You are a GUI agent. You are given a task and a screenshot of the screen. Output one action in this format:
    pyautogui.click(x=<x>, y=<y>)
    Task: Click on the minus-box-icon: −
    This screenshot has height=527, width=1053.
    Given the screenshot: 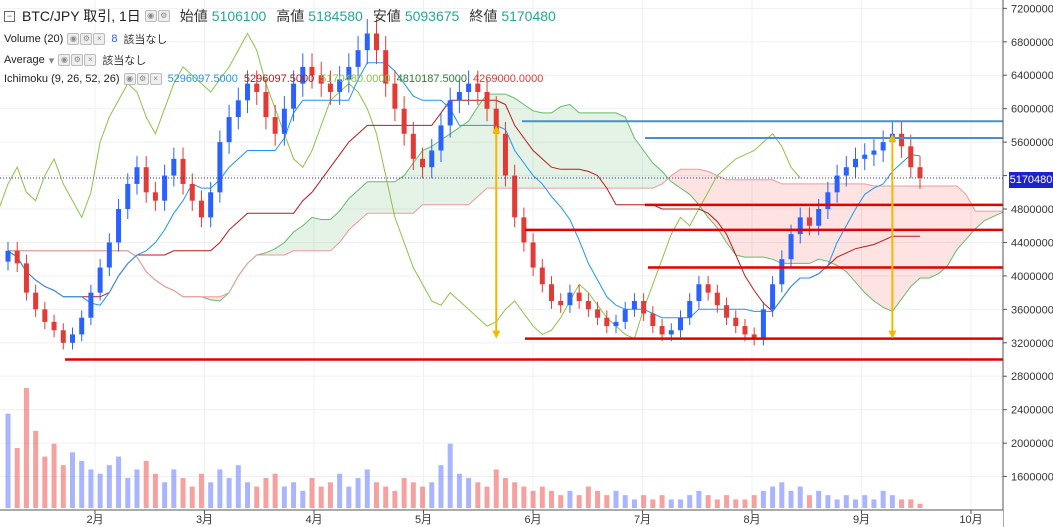 What is the action you would take?
    pyautogui.click(x=9, y=16)
    